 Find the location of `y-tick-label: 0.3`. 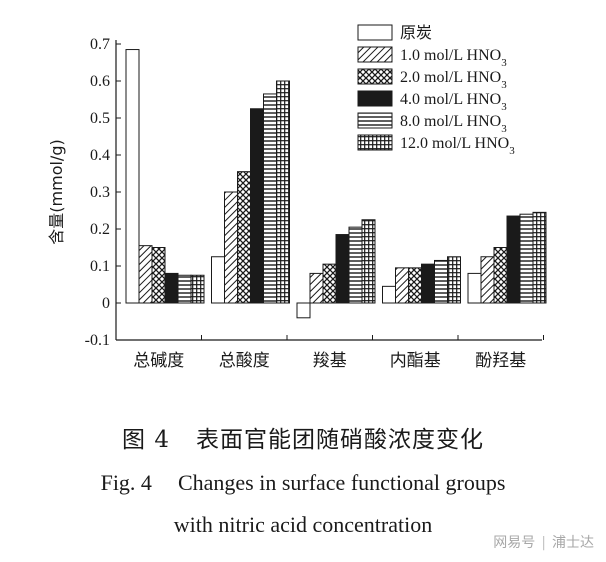

y-tick-label: 0.3 is located at coordinates (100, 192).